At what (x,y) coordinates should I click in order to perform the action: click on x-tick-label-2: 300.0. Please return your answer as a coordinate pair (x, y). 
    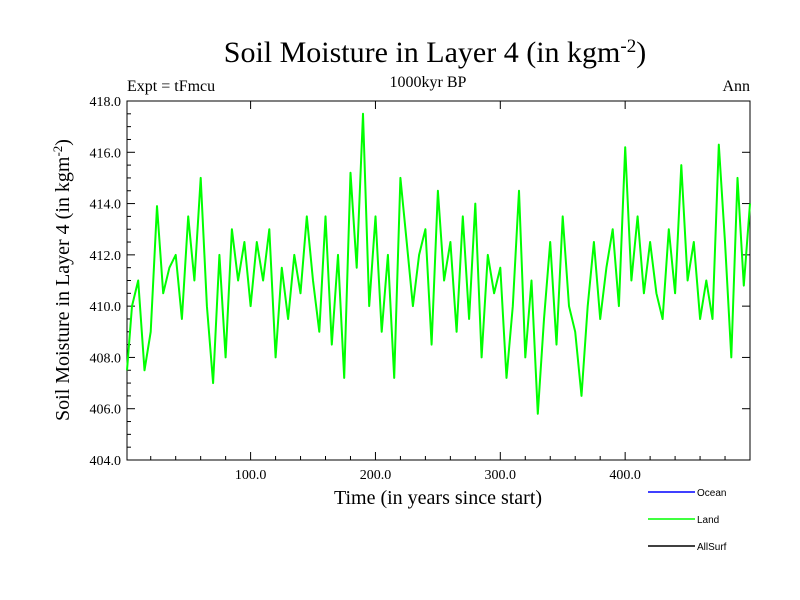
    Looking at the image, I should click on (501, 475).